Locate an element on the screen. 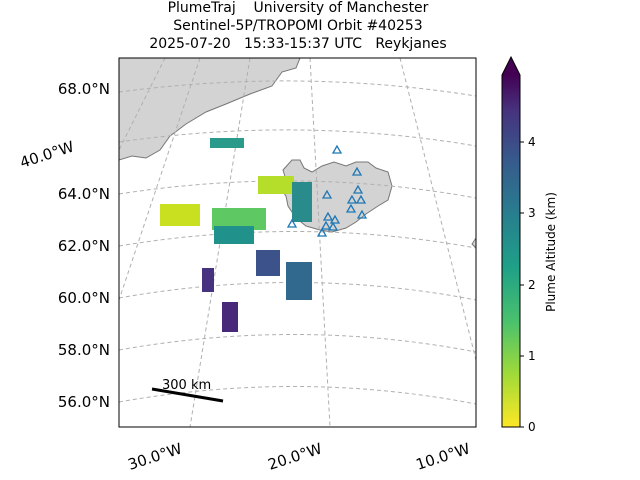 Image resolution: width=640 pixels, height=480 pixels. lat-label-64: 64.0°N is located at coordinates (84, 194).